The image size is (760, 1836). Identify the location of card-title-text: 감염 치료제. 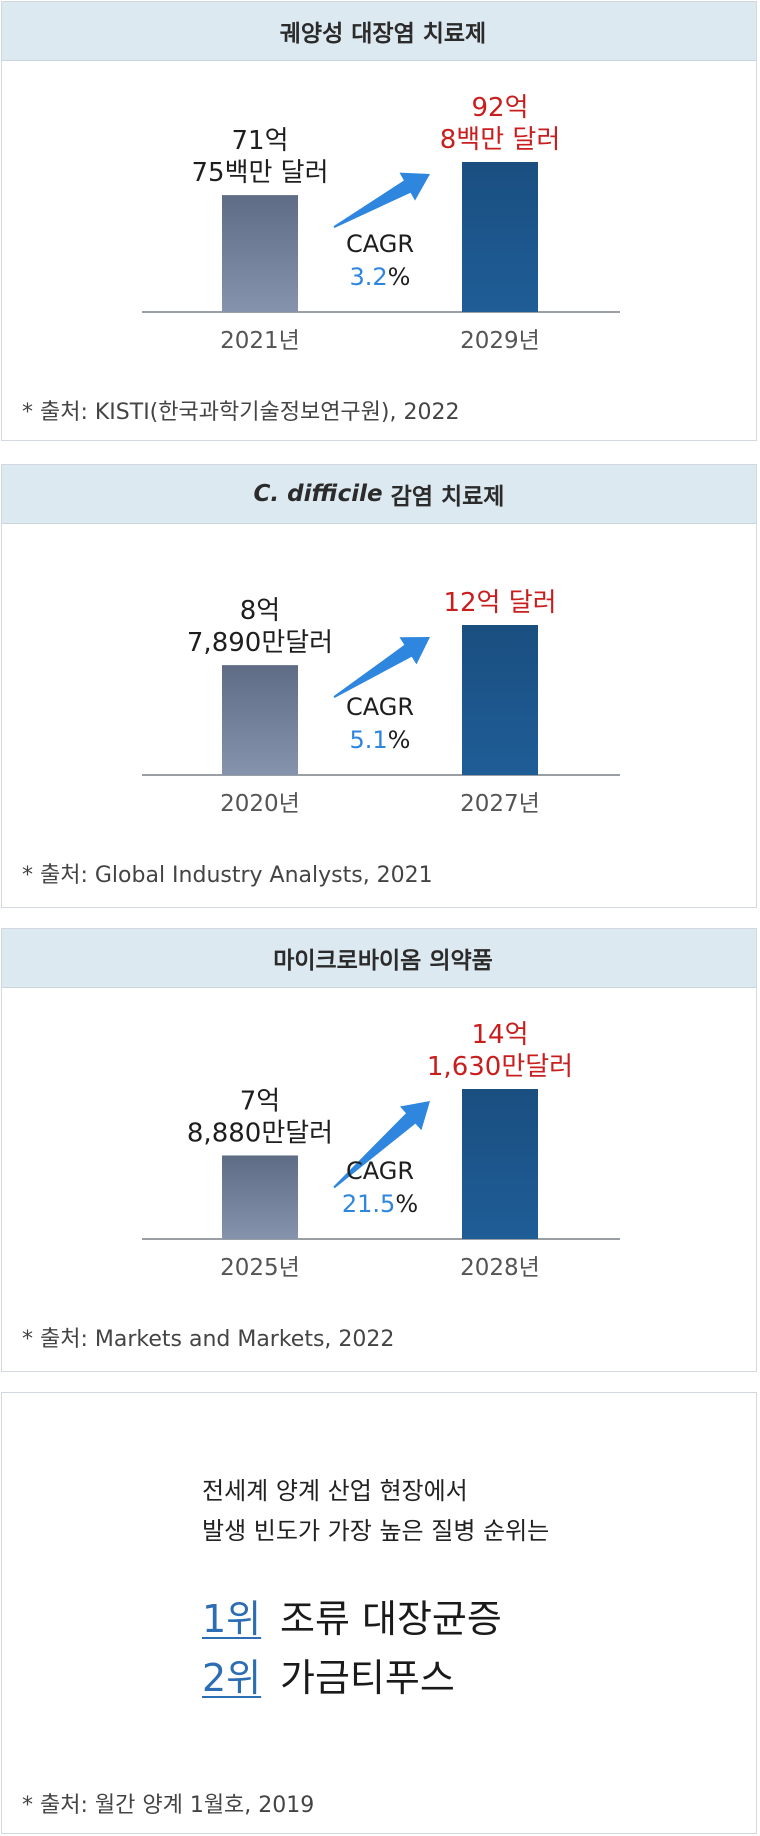
(447, 497).